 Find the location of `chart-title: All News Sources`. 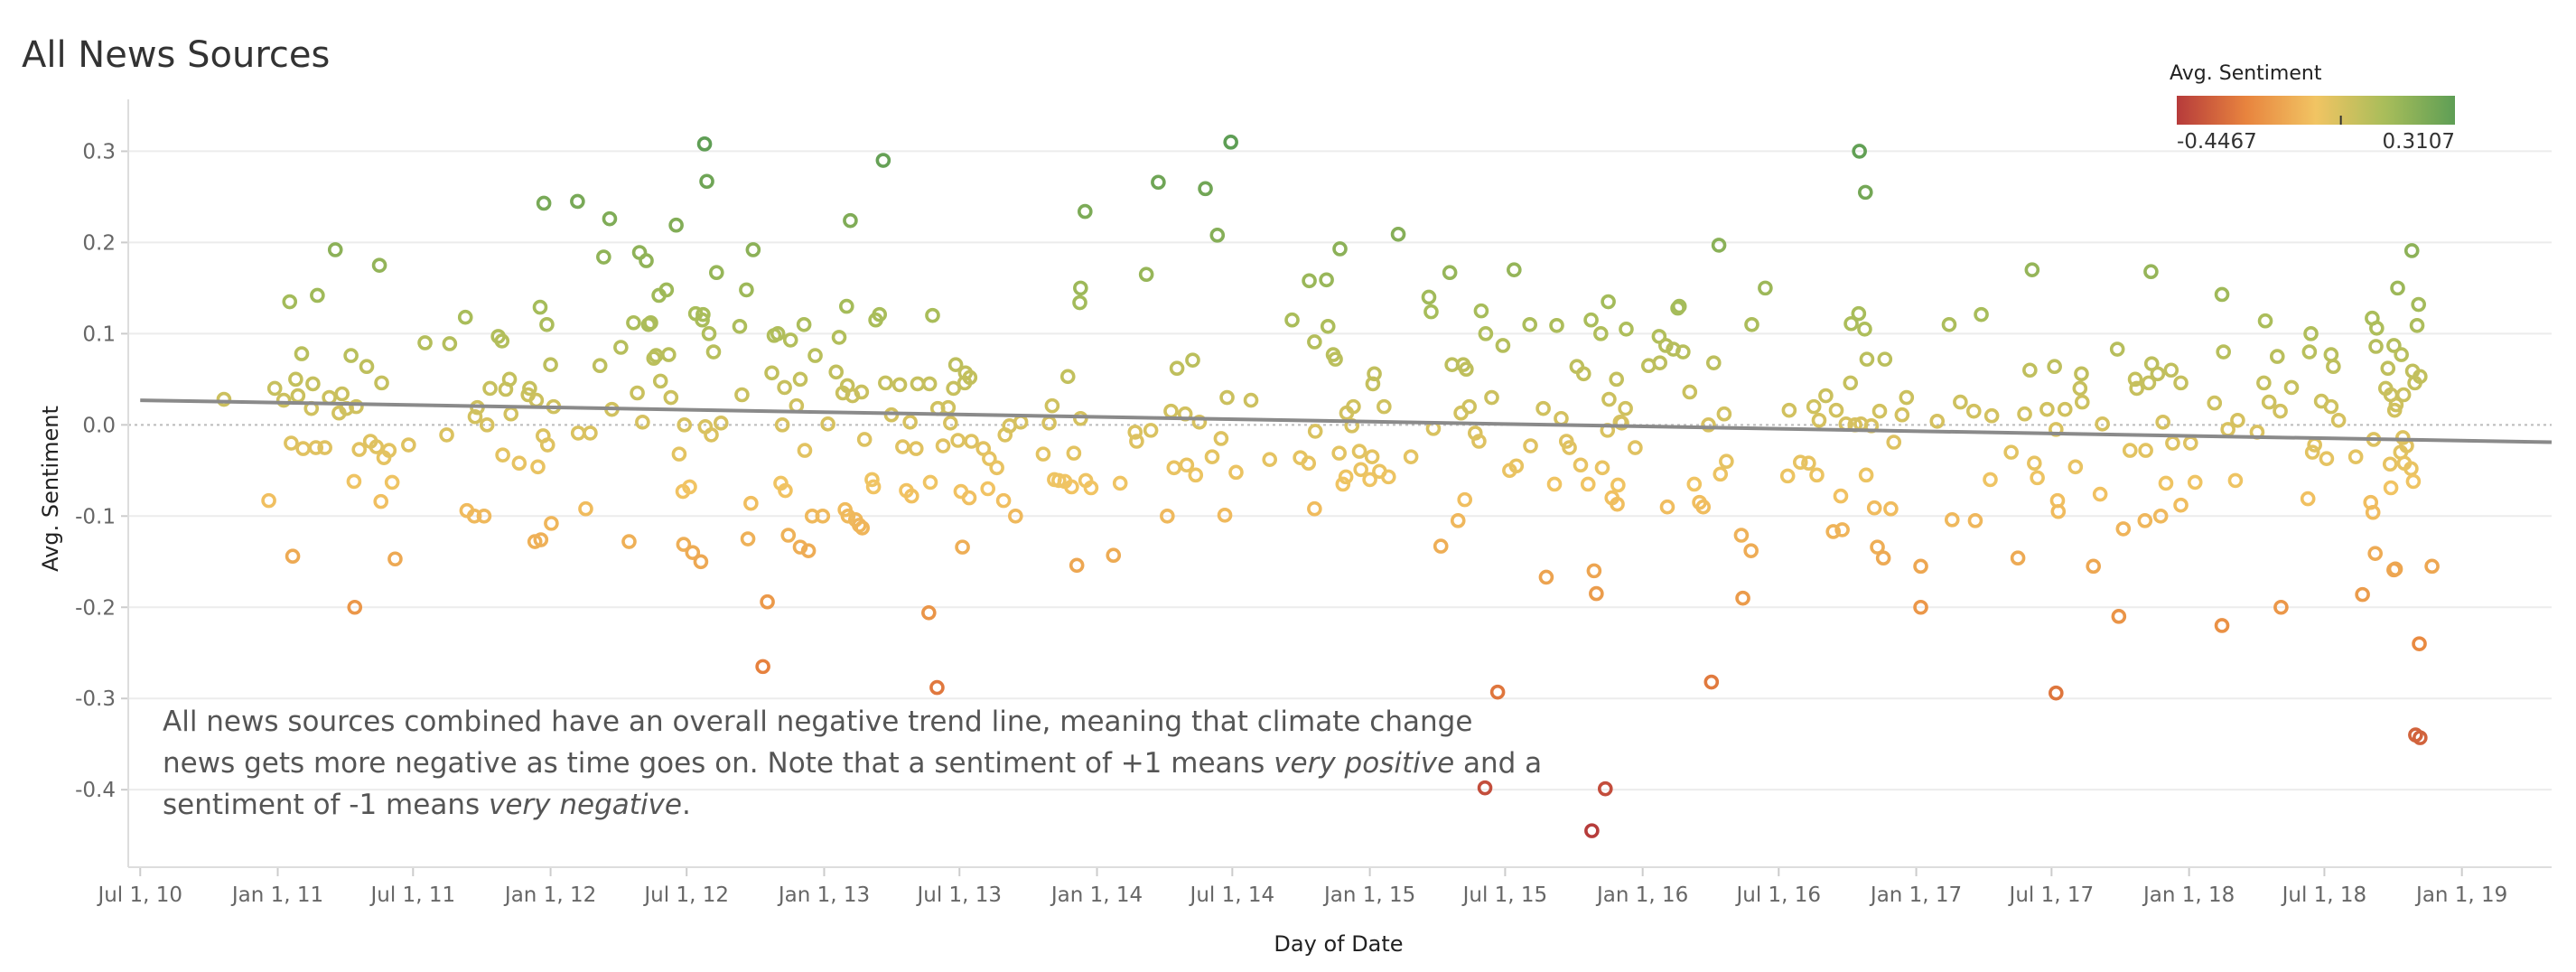

chart-title: All News Sources is located at coordinates (176, 55).